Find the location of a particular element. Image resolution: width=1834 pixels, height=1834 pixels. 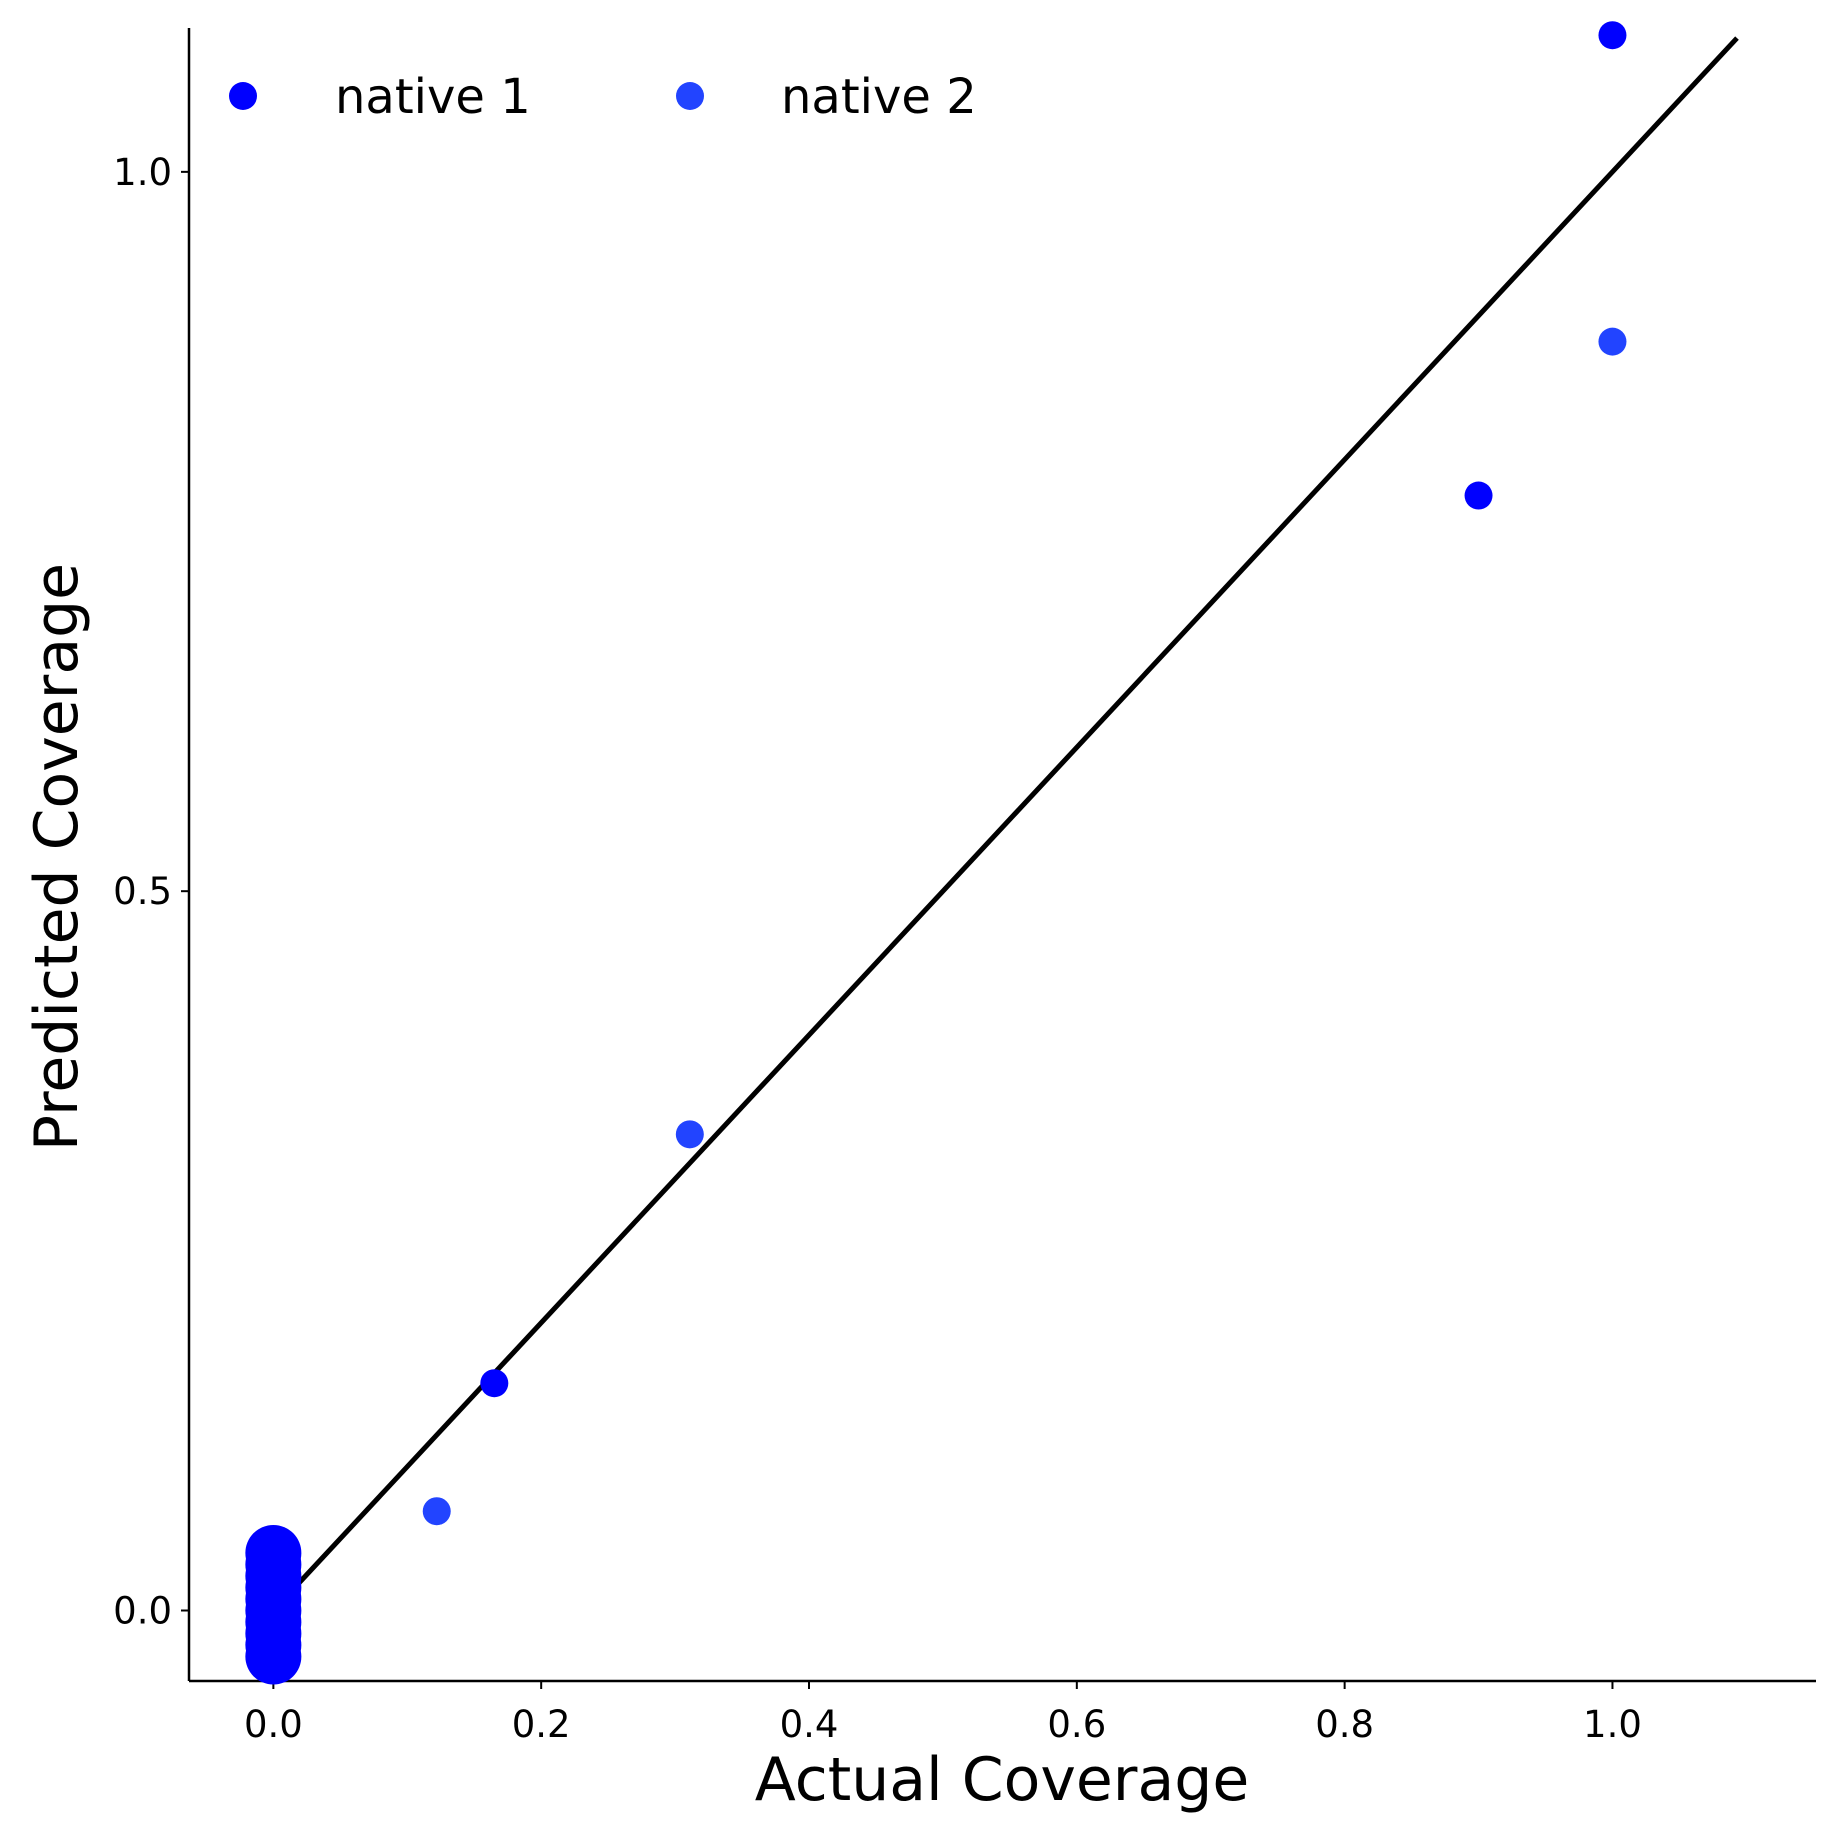

x-tick-label: 0.4 is located at coordinates (809, 1724).